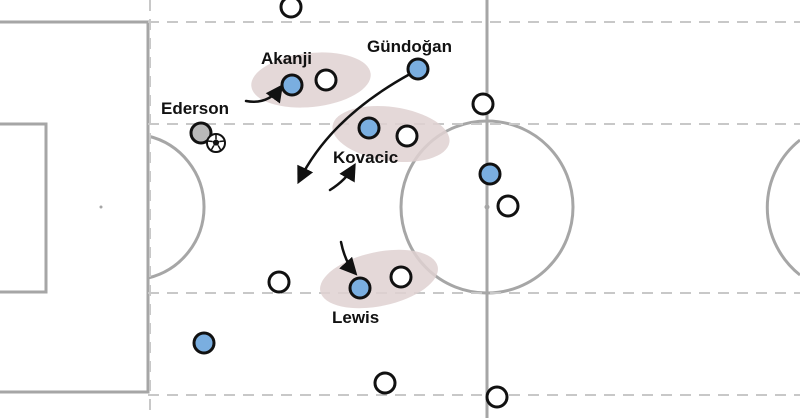 This screenshot has height=418, width=800. Describe the element at coordinates (101, 207) in the screenshot. I see `penalty-spot` at that location.